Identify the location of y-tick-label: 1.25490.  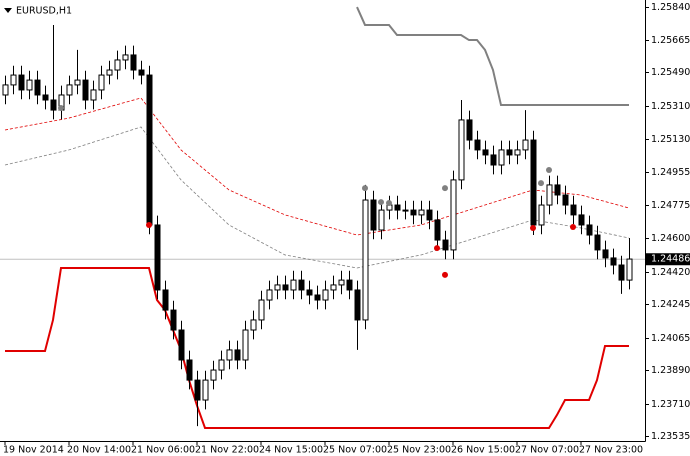
(670, 72).